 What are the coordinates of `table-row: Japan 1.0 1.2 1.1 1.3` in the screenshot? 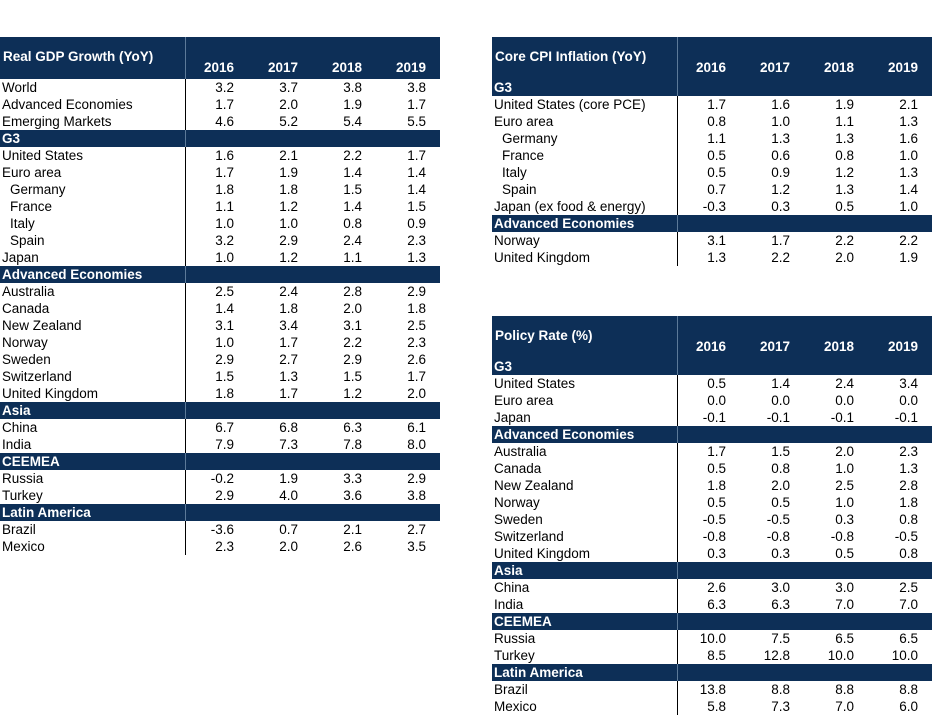 It's located at (220, 257).